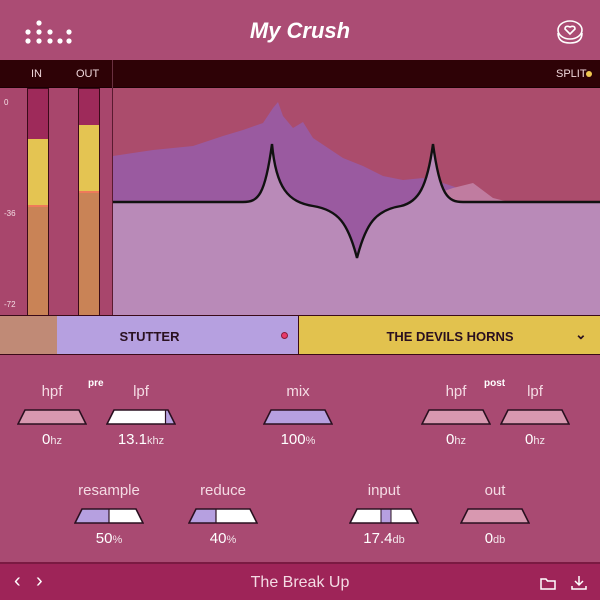  Describe the element at coordinates (39, 581) in the screenshot. I see `chevron-right-icon: ›` at that location.